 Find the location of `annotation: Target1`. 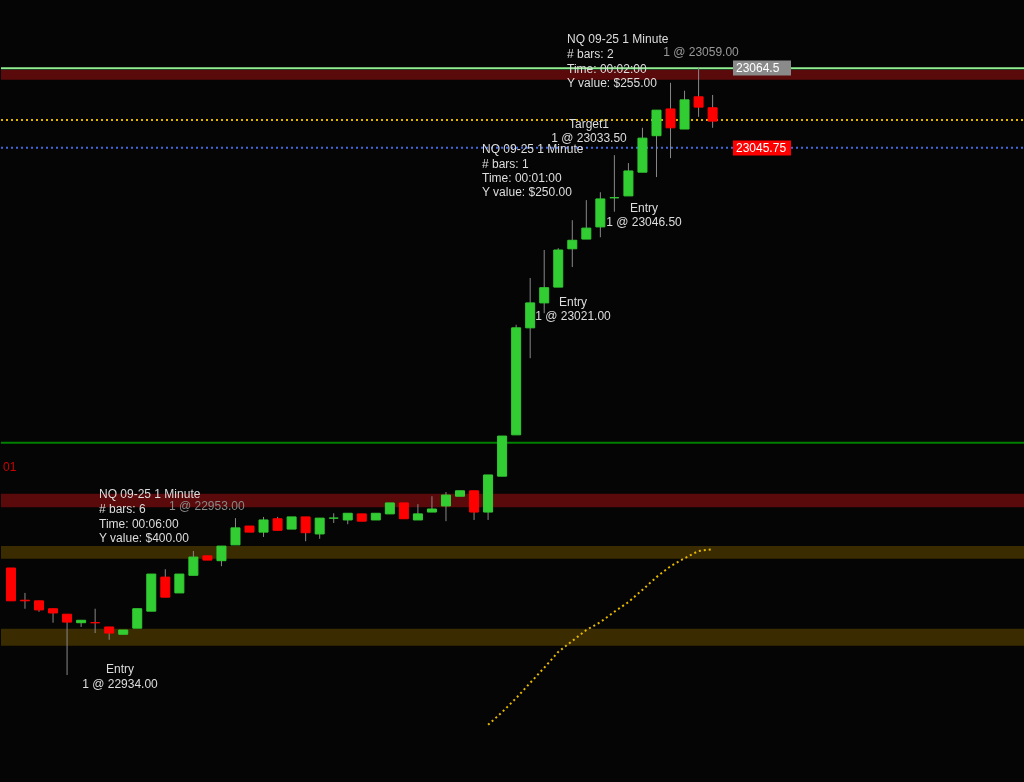

annotation: Target1 is located at coordinates (589, 124).